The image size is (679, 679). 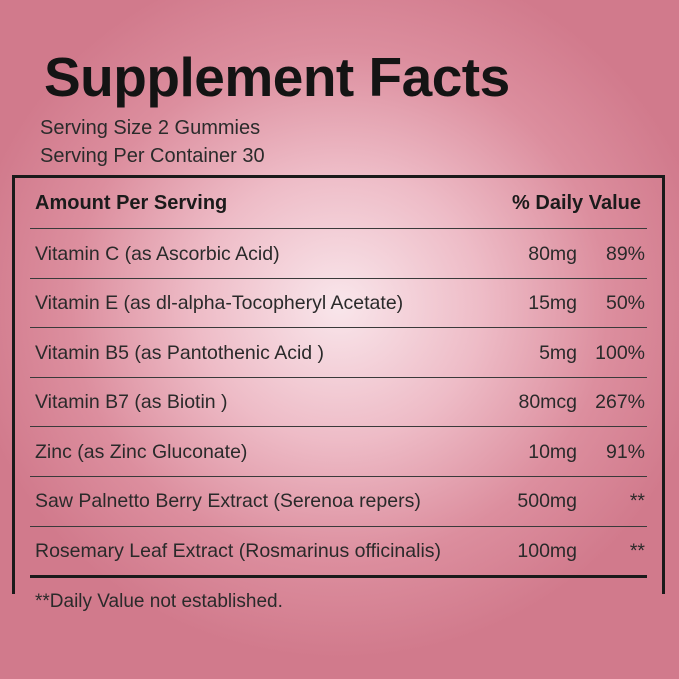 I want to click on nutrient-amount: 15mg, so click(x=552, y=303).